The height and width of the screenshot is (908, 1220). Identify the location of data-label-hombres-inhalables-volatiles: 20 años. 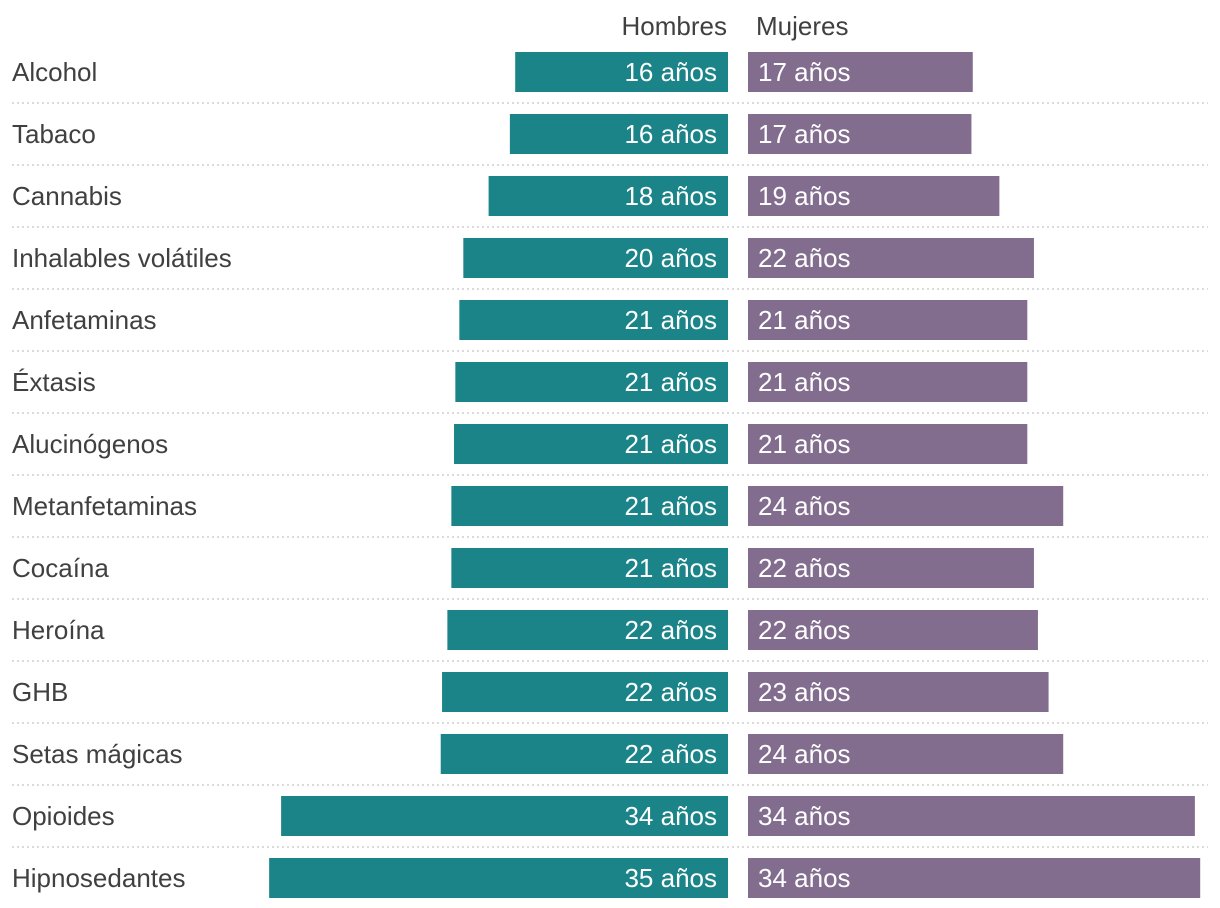
(670, 258).